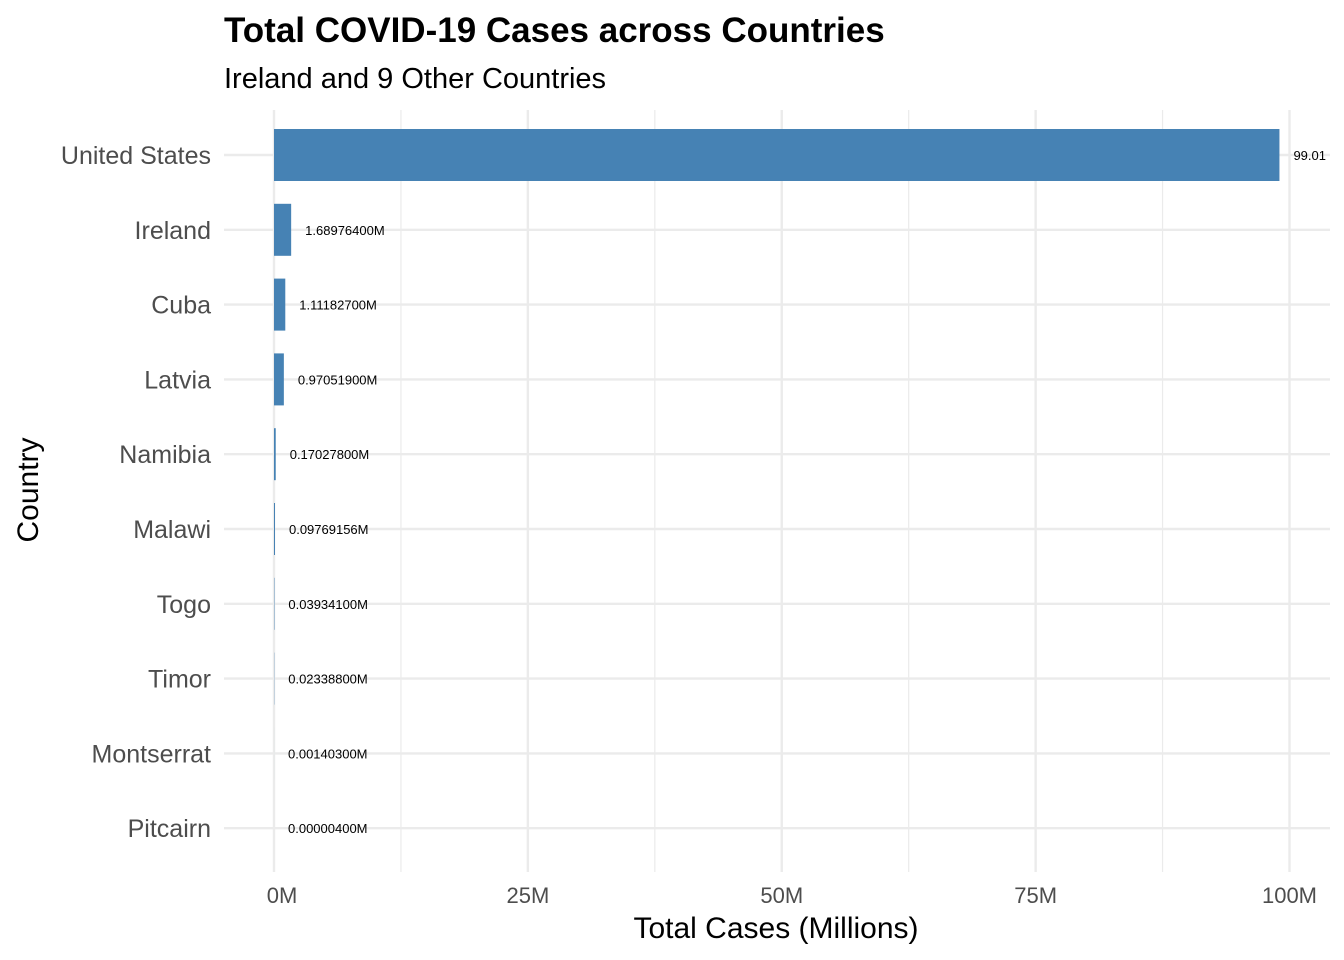 This screenshot has height=960, width=1344. What do you see at coordinates (173, 231) in the screenshot?
I see `y-tick-label: Ireland` at bounding box center [173, 231].